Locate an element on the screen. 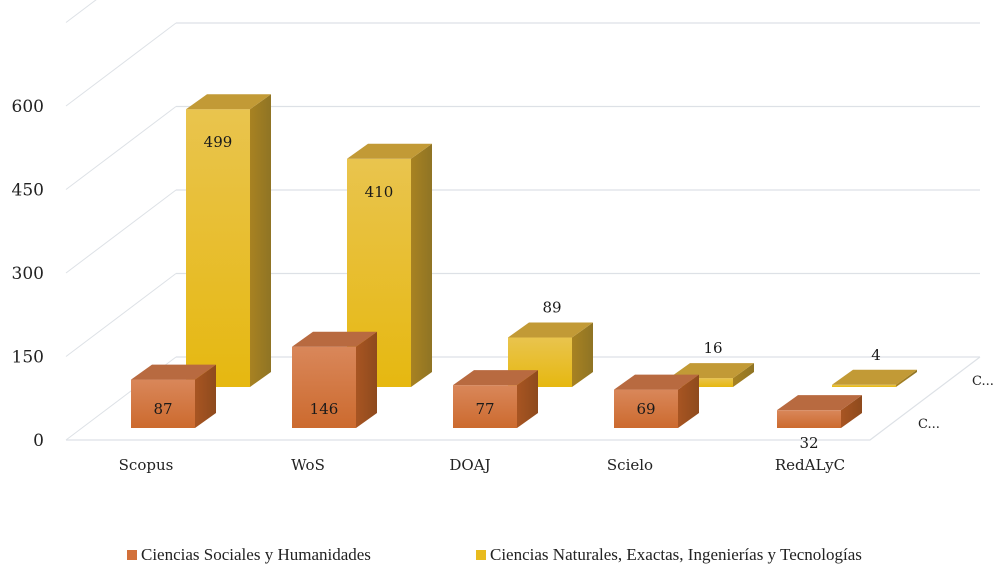  data-label: 77 is located at coordinates (484, 409).